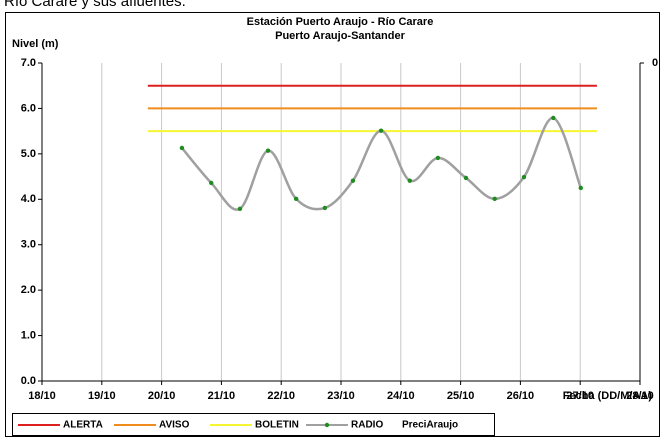 The image size is (666, 441). I want to click on x-tick-label: 18/10, so click(42, 396).